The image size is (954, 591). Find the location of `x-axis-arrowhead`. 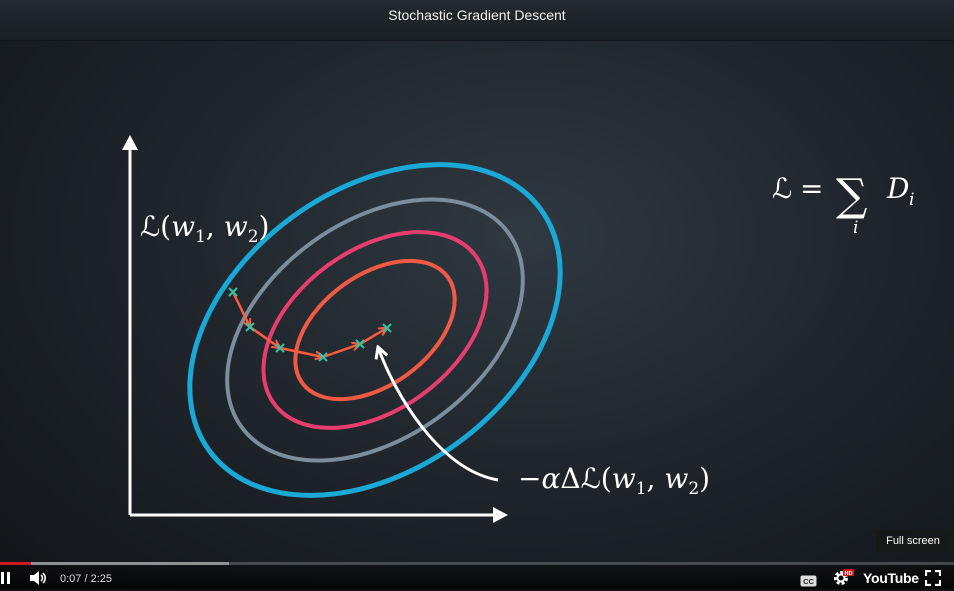

x-axis-arrowhead is located at coordinates (500, 515).